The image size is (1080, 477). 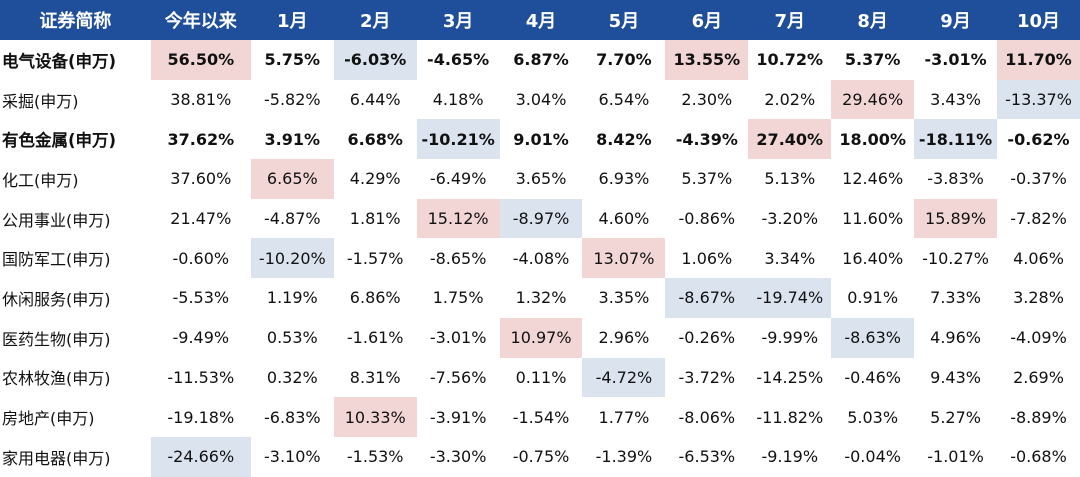 I want to click on table-header: 证券简称 今年以来 1月 2月 3月 4月 5月 6月 7月 8月 9月 10月, so click(x=540, y=20).